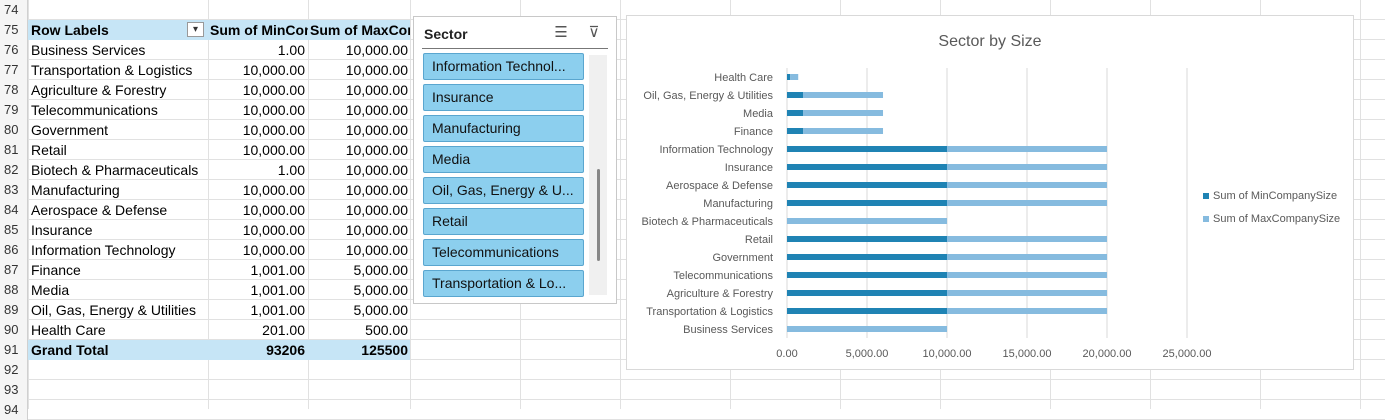  Describe the element at coordinates (115, 170) in the screenshot. I see `pivot-row-label: Biotech & Pharmaceuticals` at that location.